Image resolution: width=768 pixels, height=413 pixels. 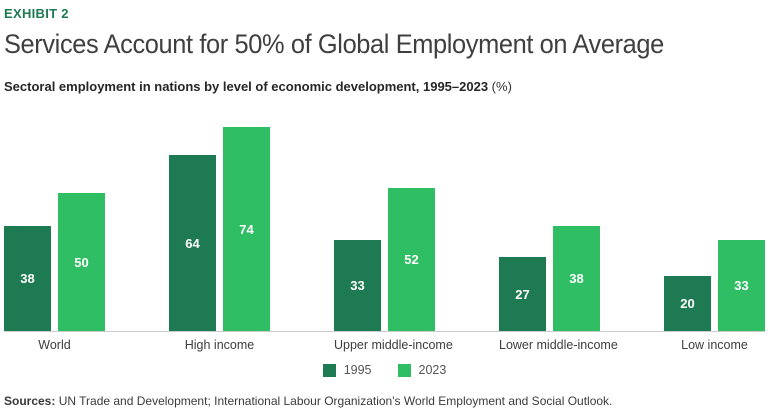 I want to click on chart-legend: 1995 2023, so click(x=384, y=370).